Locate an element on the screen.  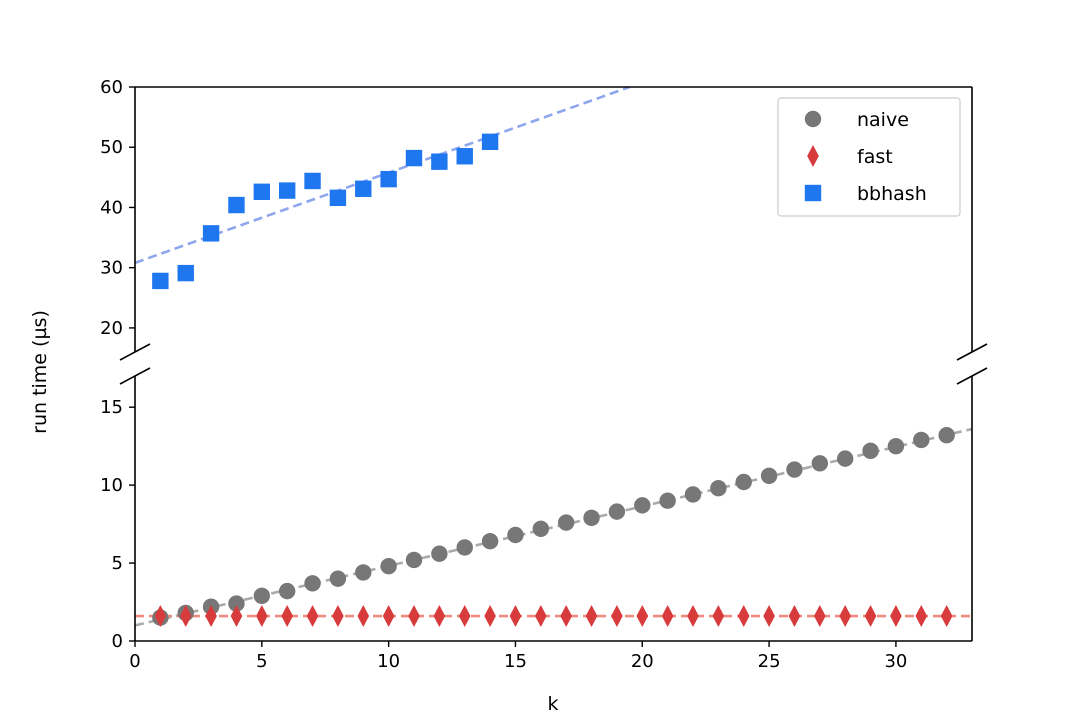
legend-label-bbhash: bbhash is located at coordinates (892, 194).